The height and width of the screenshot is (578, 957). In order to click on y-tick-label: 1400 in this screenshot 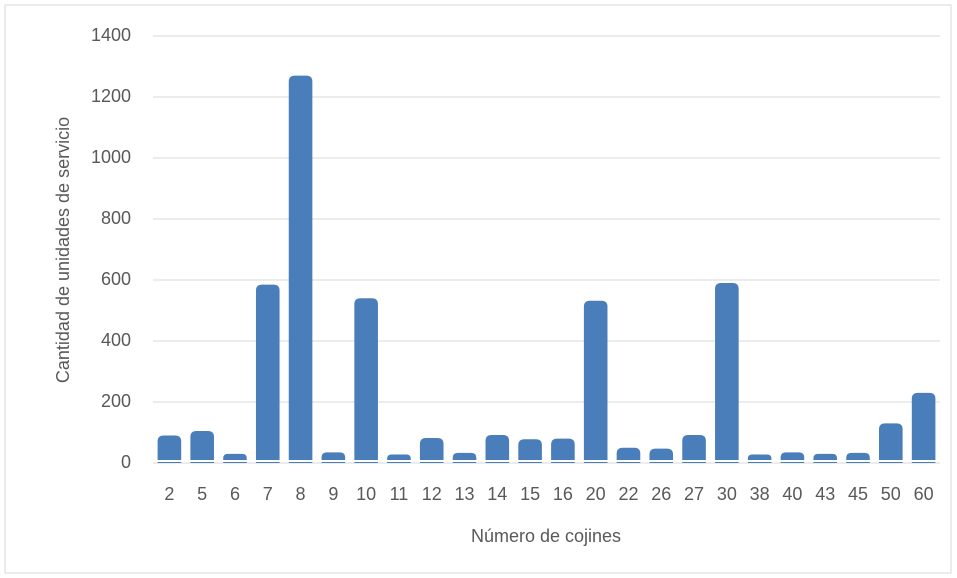, I will do `click(111, 35)`.